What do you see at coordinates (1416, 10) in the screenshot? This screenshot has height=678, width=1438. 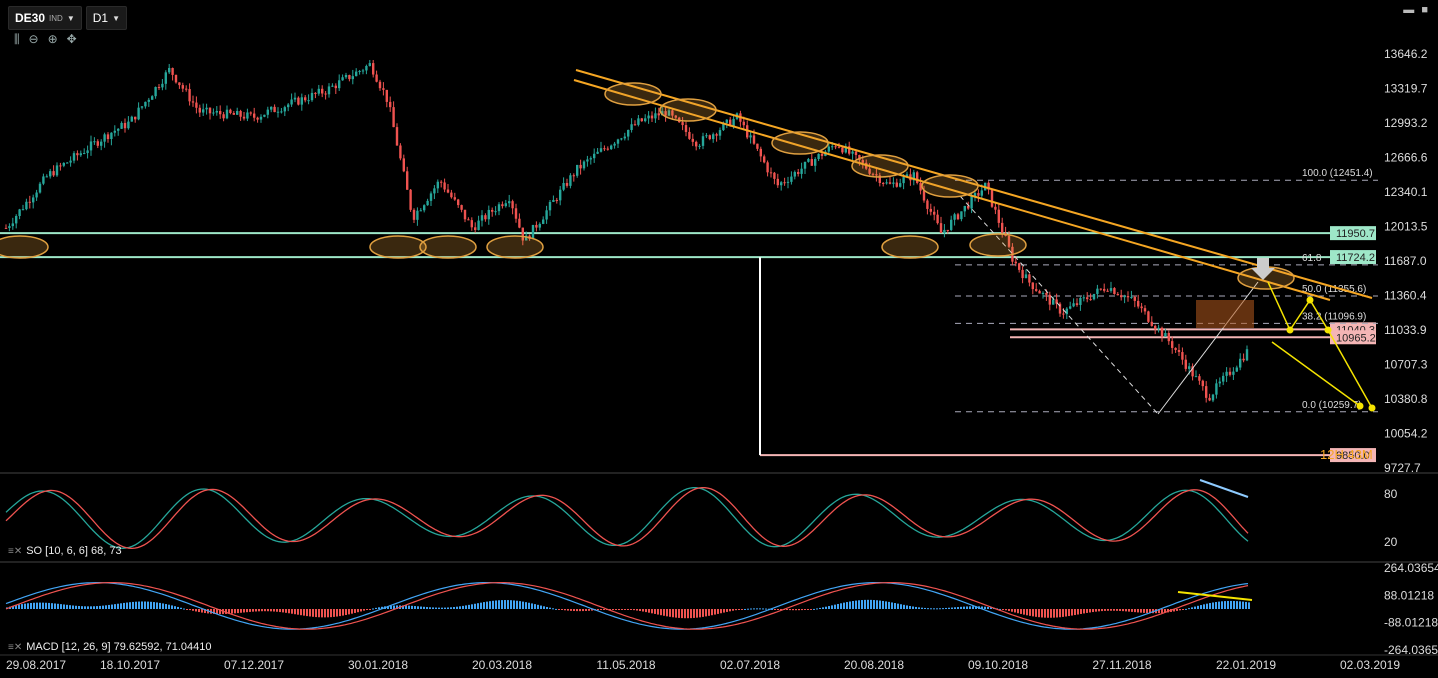 I see `window-controls: ▬ ■` at bounding box center [1416, 10].